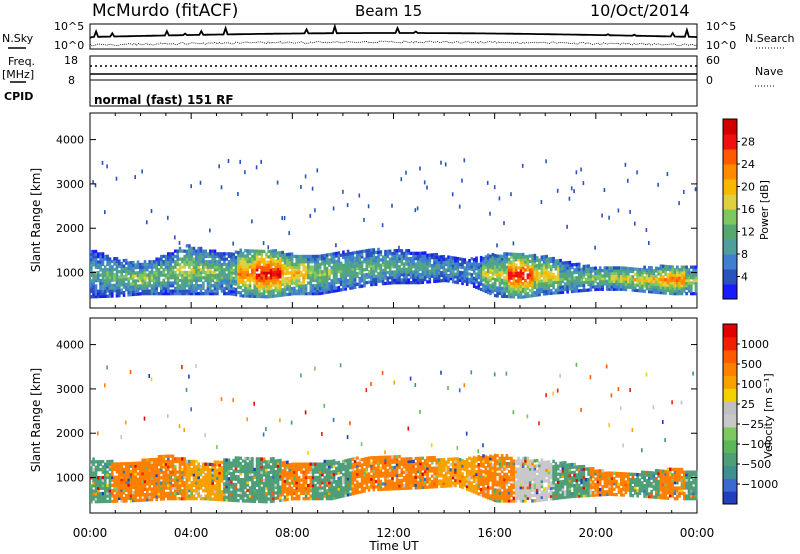 This screenshot has width=800, height=554. What do you see at coordinates (730, 232) in the screenshot?
I see `colorbar-swatch` at bounding box center [730, 232].